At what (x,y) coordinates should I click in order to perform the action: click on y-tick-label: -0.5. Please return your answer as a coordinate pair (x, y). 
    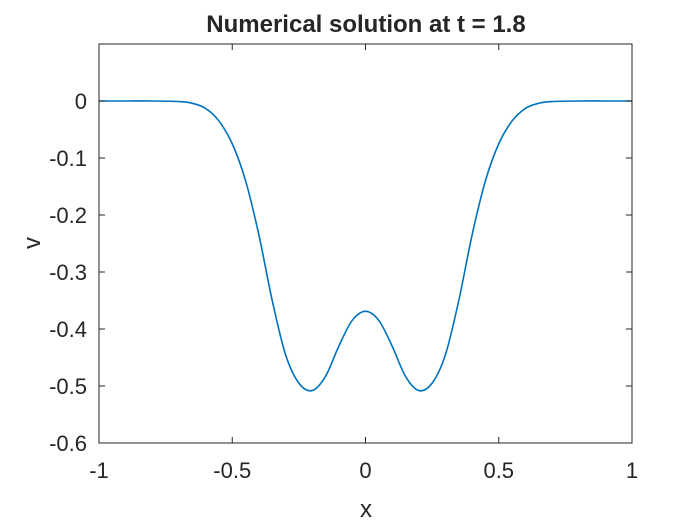
    Looking at the image, I should click on (68, 386).